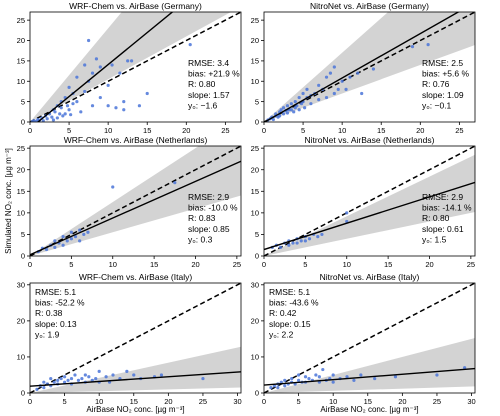 This screenshot has height=416, width=500. Describe the element at coordinates (21, 40) in the screenshot. I see `panel-0-y-tick-label-4: 20` at that location.